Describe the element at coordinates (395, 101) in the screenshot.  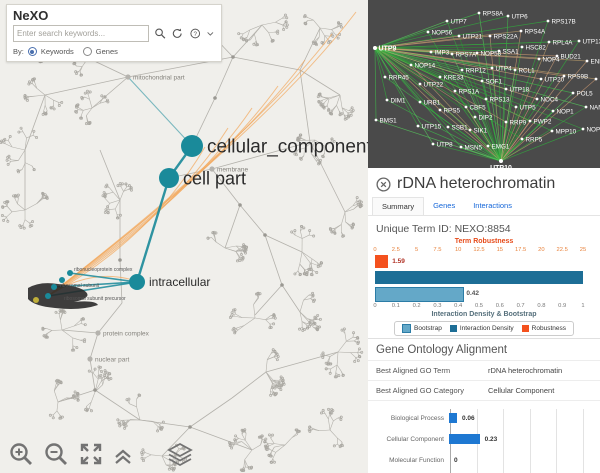
I see `gene-node: DIM1` at that location.